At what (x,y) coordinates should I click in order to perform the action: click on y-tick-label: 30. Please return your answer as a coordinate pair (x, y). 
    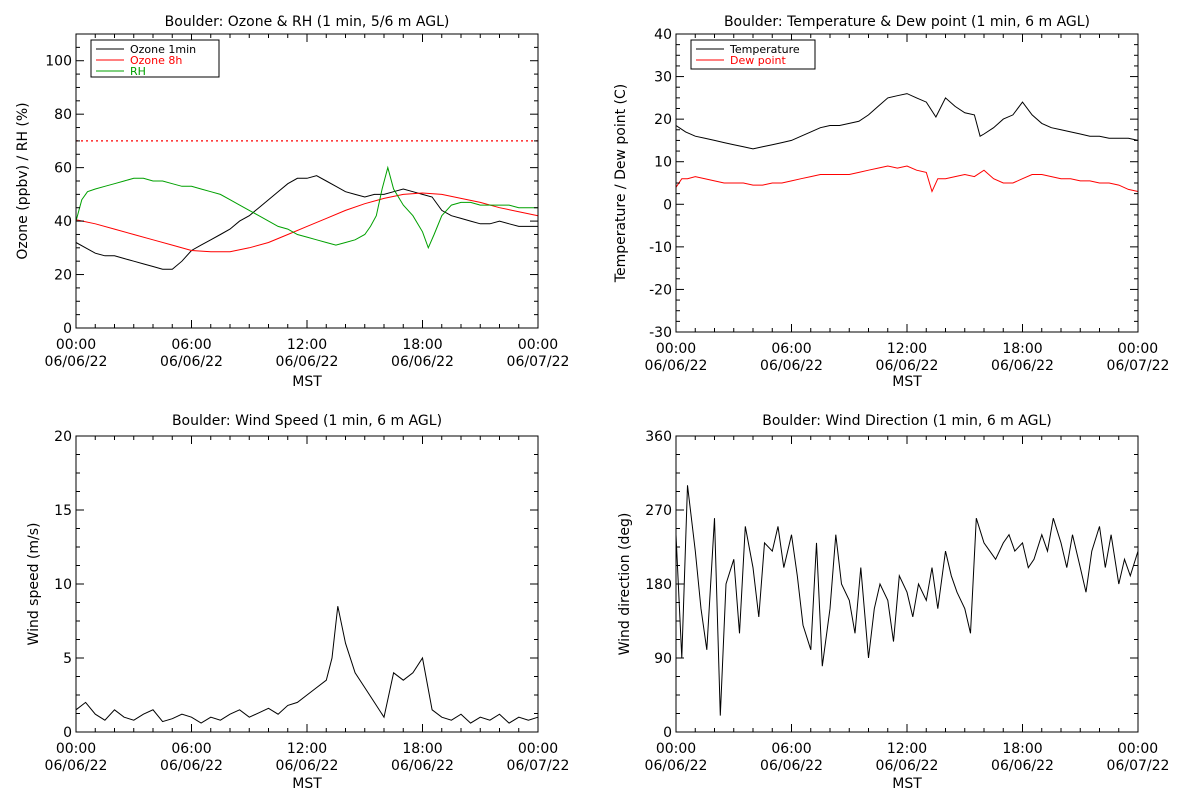
    Looking at the image, I should click on (663, 78).